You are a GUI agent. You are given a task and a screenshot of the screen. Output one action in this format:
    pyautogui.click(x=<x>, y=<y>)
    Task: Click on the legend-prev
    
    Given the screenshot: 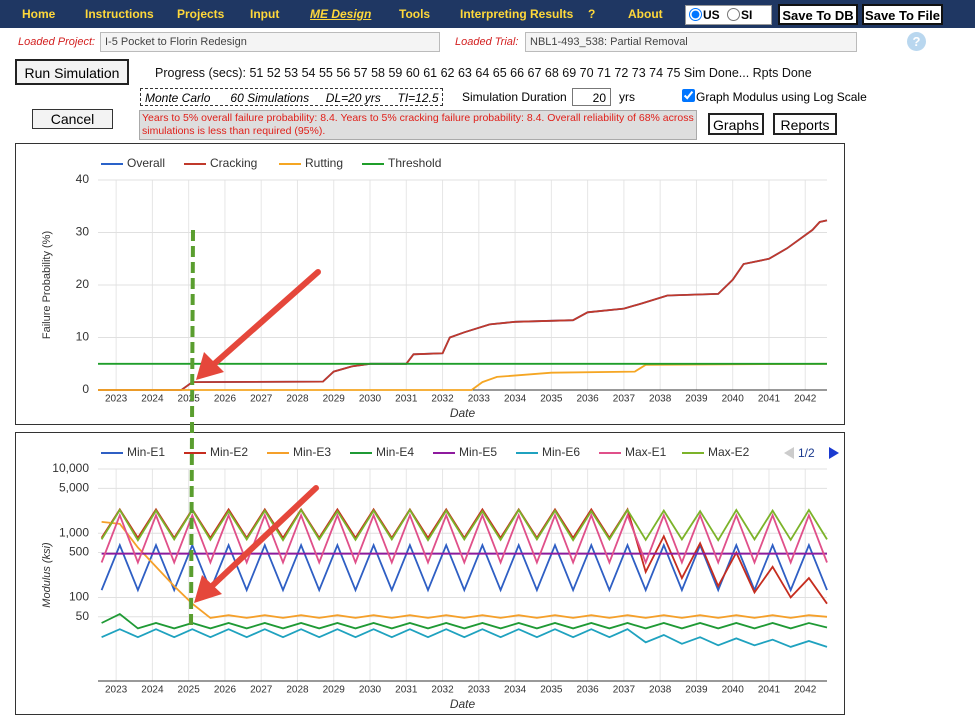 What is the action you would take?
    pyautogui.click(x=789, y=453)
    